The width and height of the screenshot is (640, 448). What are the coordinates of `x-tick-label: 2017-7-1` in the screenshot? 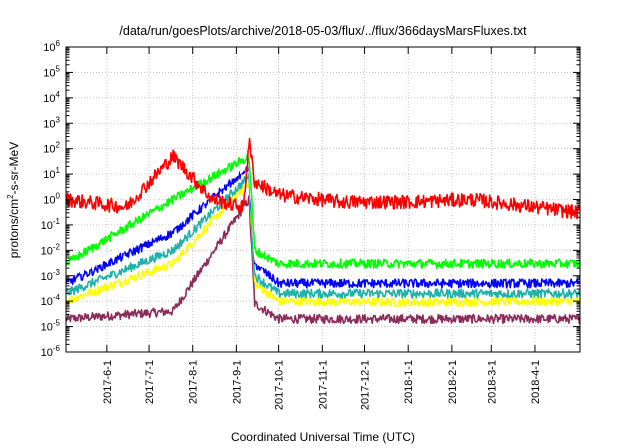 It's located at (150, 382).